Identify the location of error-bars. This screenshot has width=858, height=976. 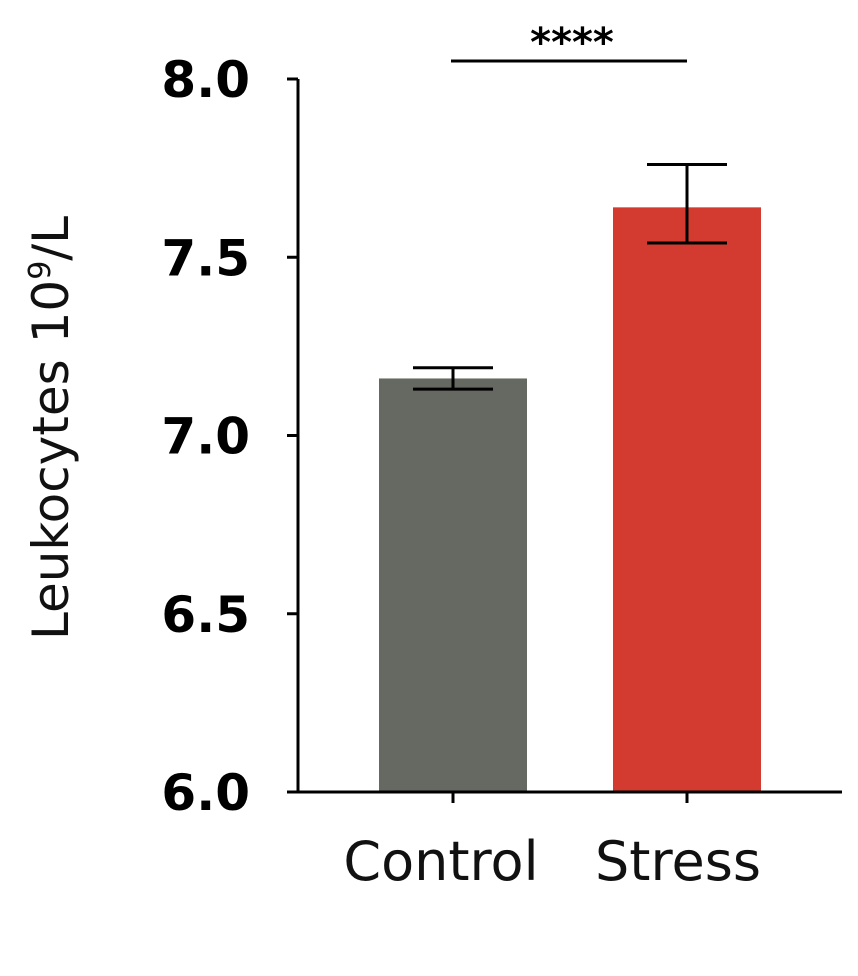
(570, 277).